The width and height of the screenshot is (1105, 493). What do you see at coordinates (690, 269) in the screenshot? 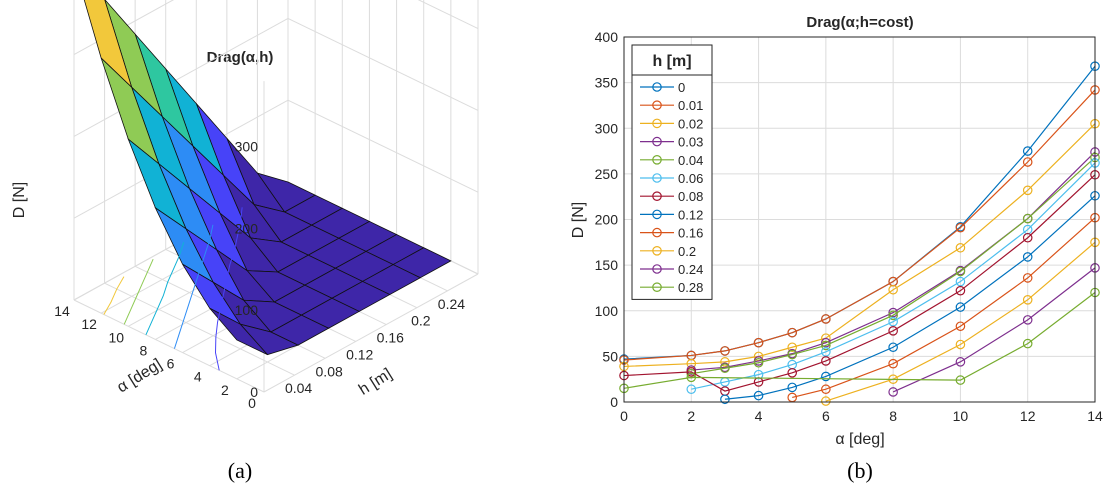
I see `legend-entry: 0.24` at bounding box center [690, 269].